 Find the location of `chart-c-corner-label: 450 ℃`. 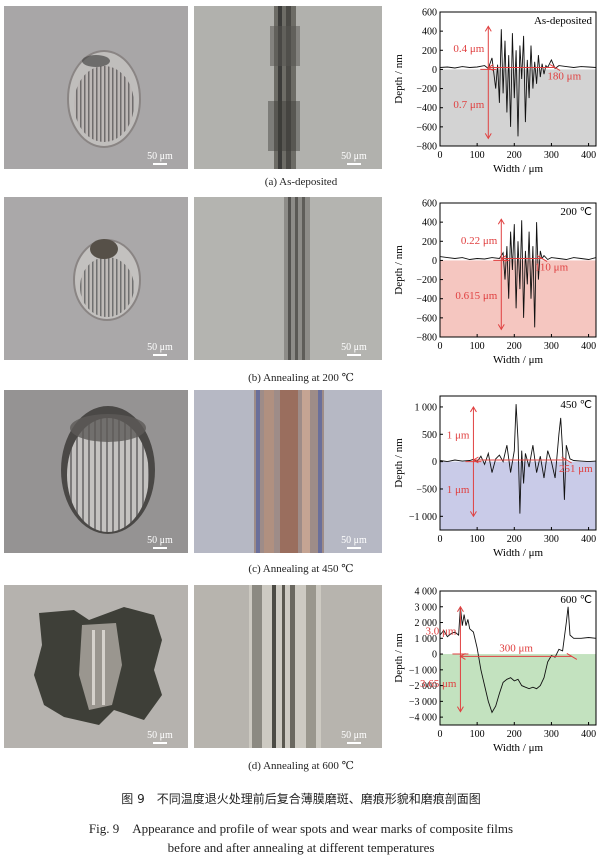

chart-c-corner-label: 450 ℃ is located at coordinates (576, 405).